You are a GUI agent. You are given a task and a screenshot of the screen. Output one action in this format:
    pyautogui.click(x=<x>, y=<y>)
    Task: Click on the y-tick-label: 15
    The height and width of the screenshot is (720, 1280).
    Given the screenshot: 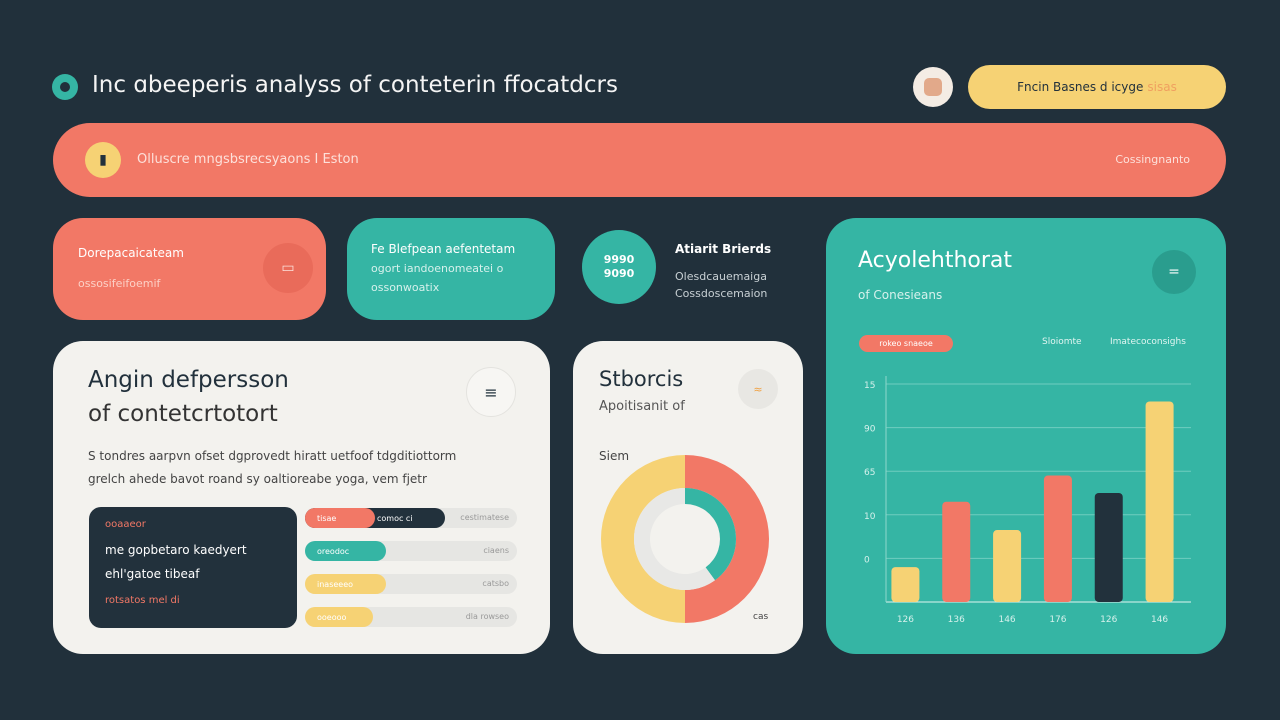 What is the action you would take?
    pyautogui.click(x=869, y=386)
    